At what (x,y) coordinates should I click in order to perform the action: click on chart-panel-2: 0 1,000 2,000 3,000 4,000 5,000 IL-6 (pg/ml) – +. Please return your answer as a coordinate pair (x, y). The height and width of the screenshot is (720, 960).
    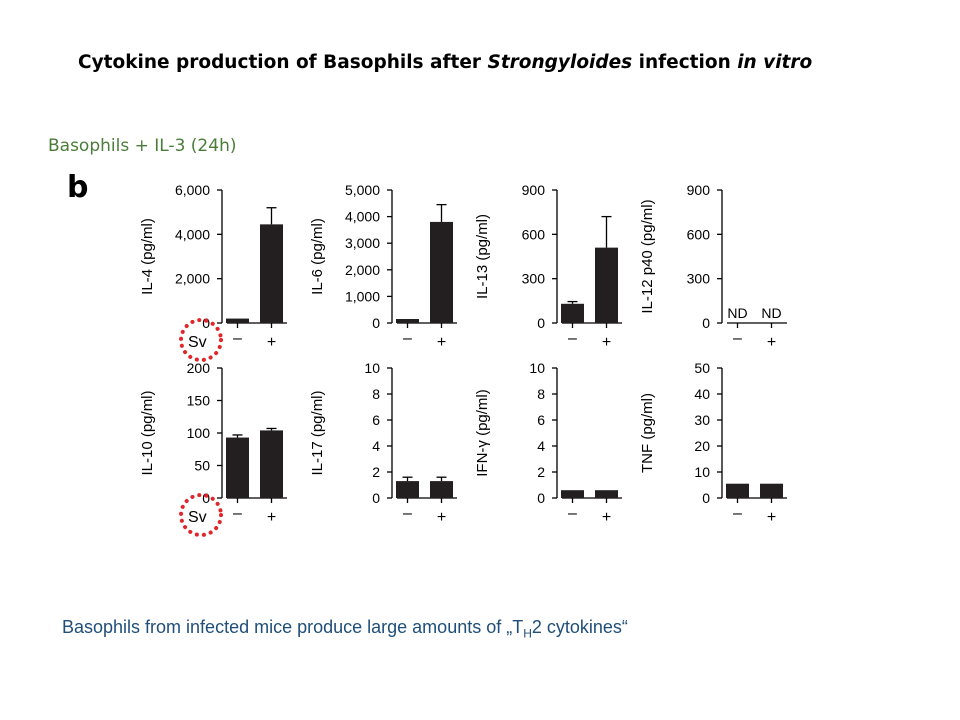
    Looking at the image, I should click on (383, 266).